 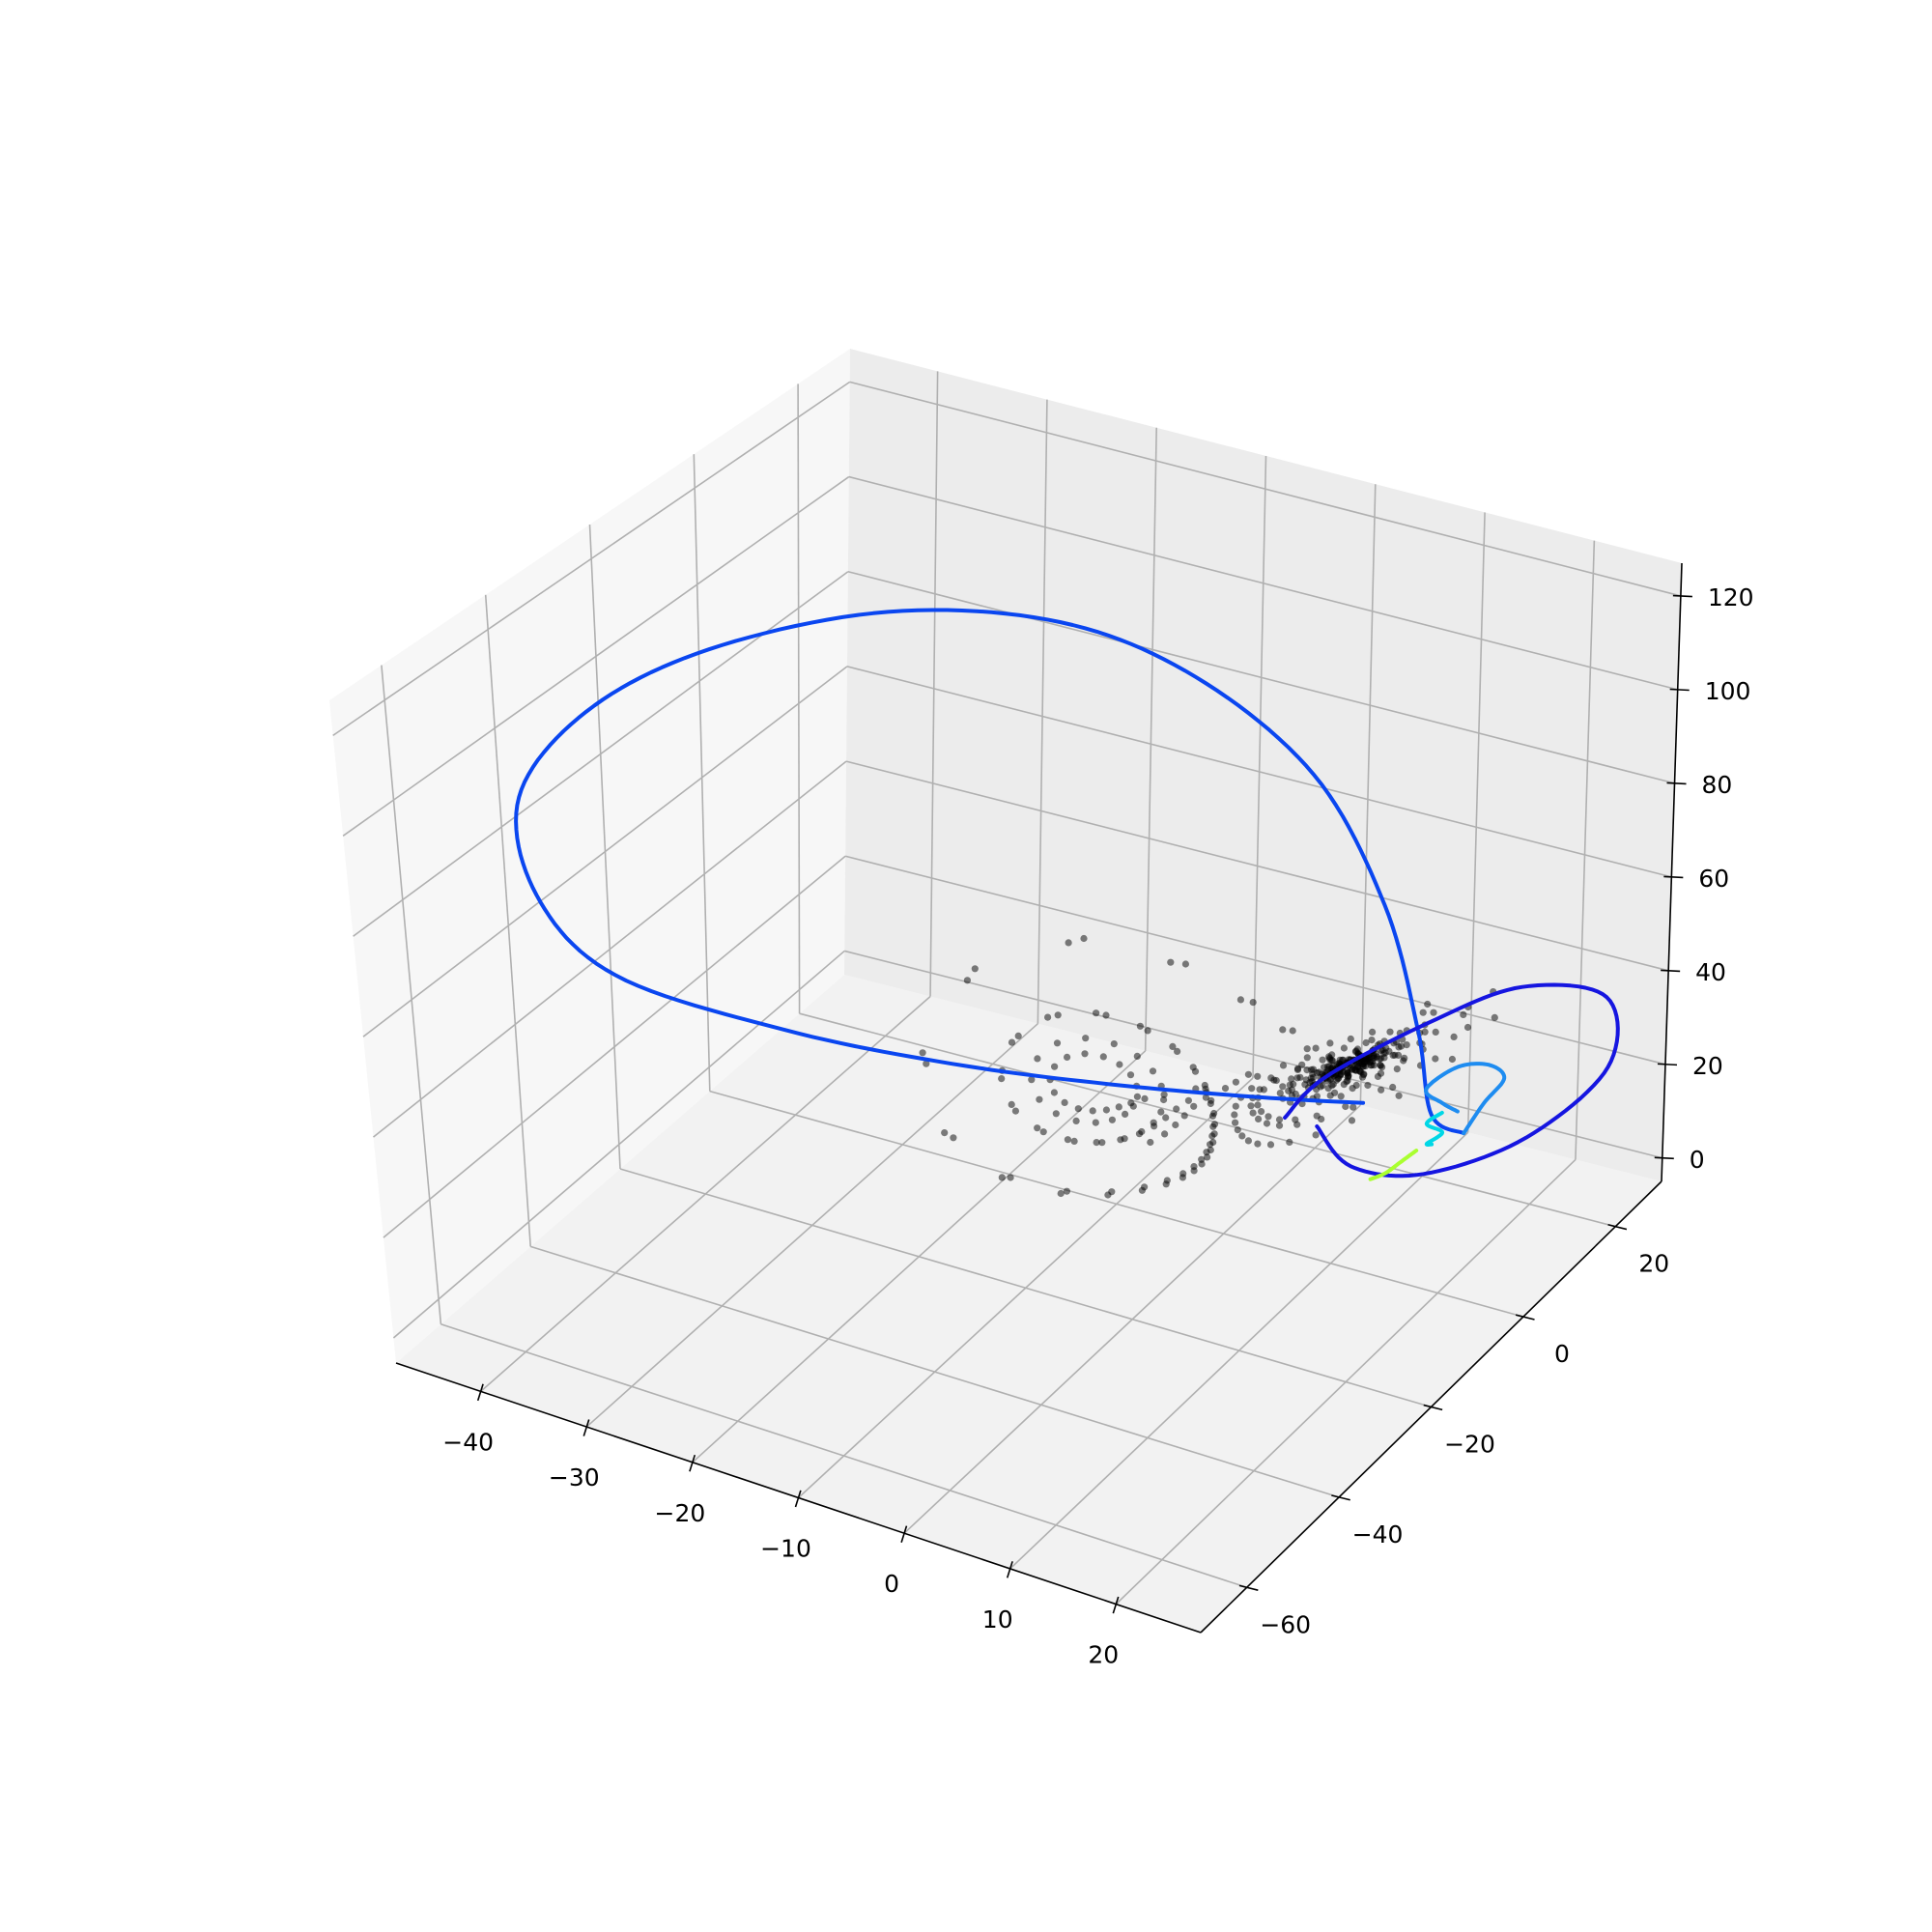 What do you see at coordinates (785, 1549) in the screenshot?
I see `x-tick-label: −10` at bounding box center [785, 1549].